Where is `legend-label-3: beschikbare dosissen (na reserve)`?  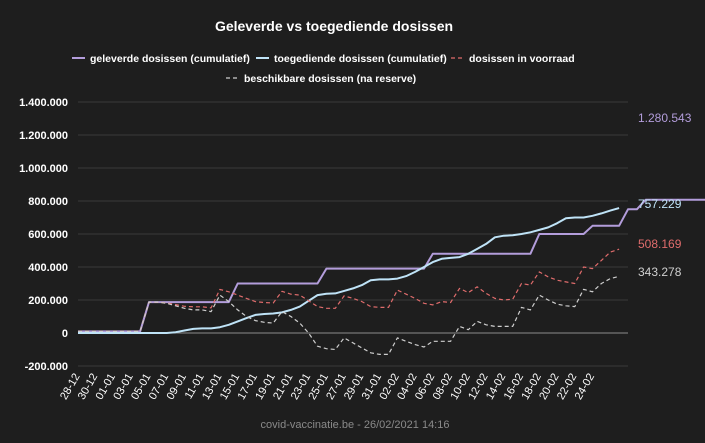 legend-label-3: beschikbare dosissen (na reserve) is located at coordinates (330, 79).